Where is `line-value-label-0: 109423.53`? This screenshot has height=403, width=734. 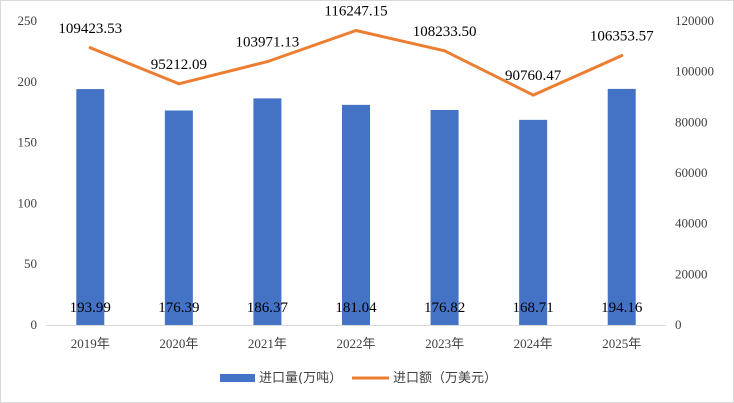
line-value-label-0: 109423.53 is located at coordinates (90, 29).